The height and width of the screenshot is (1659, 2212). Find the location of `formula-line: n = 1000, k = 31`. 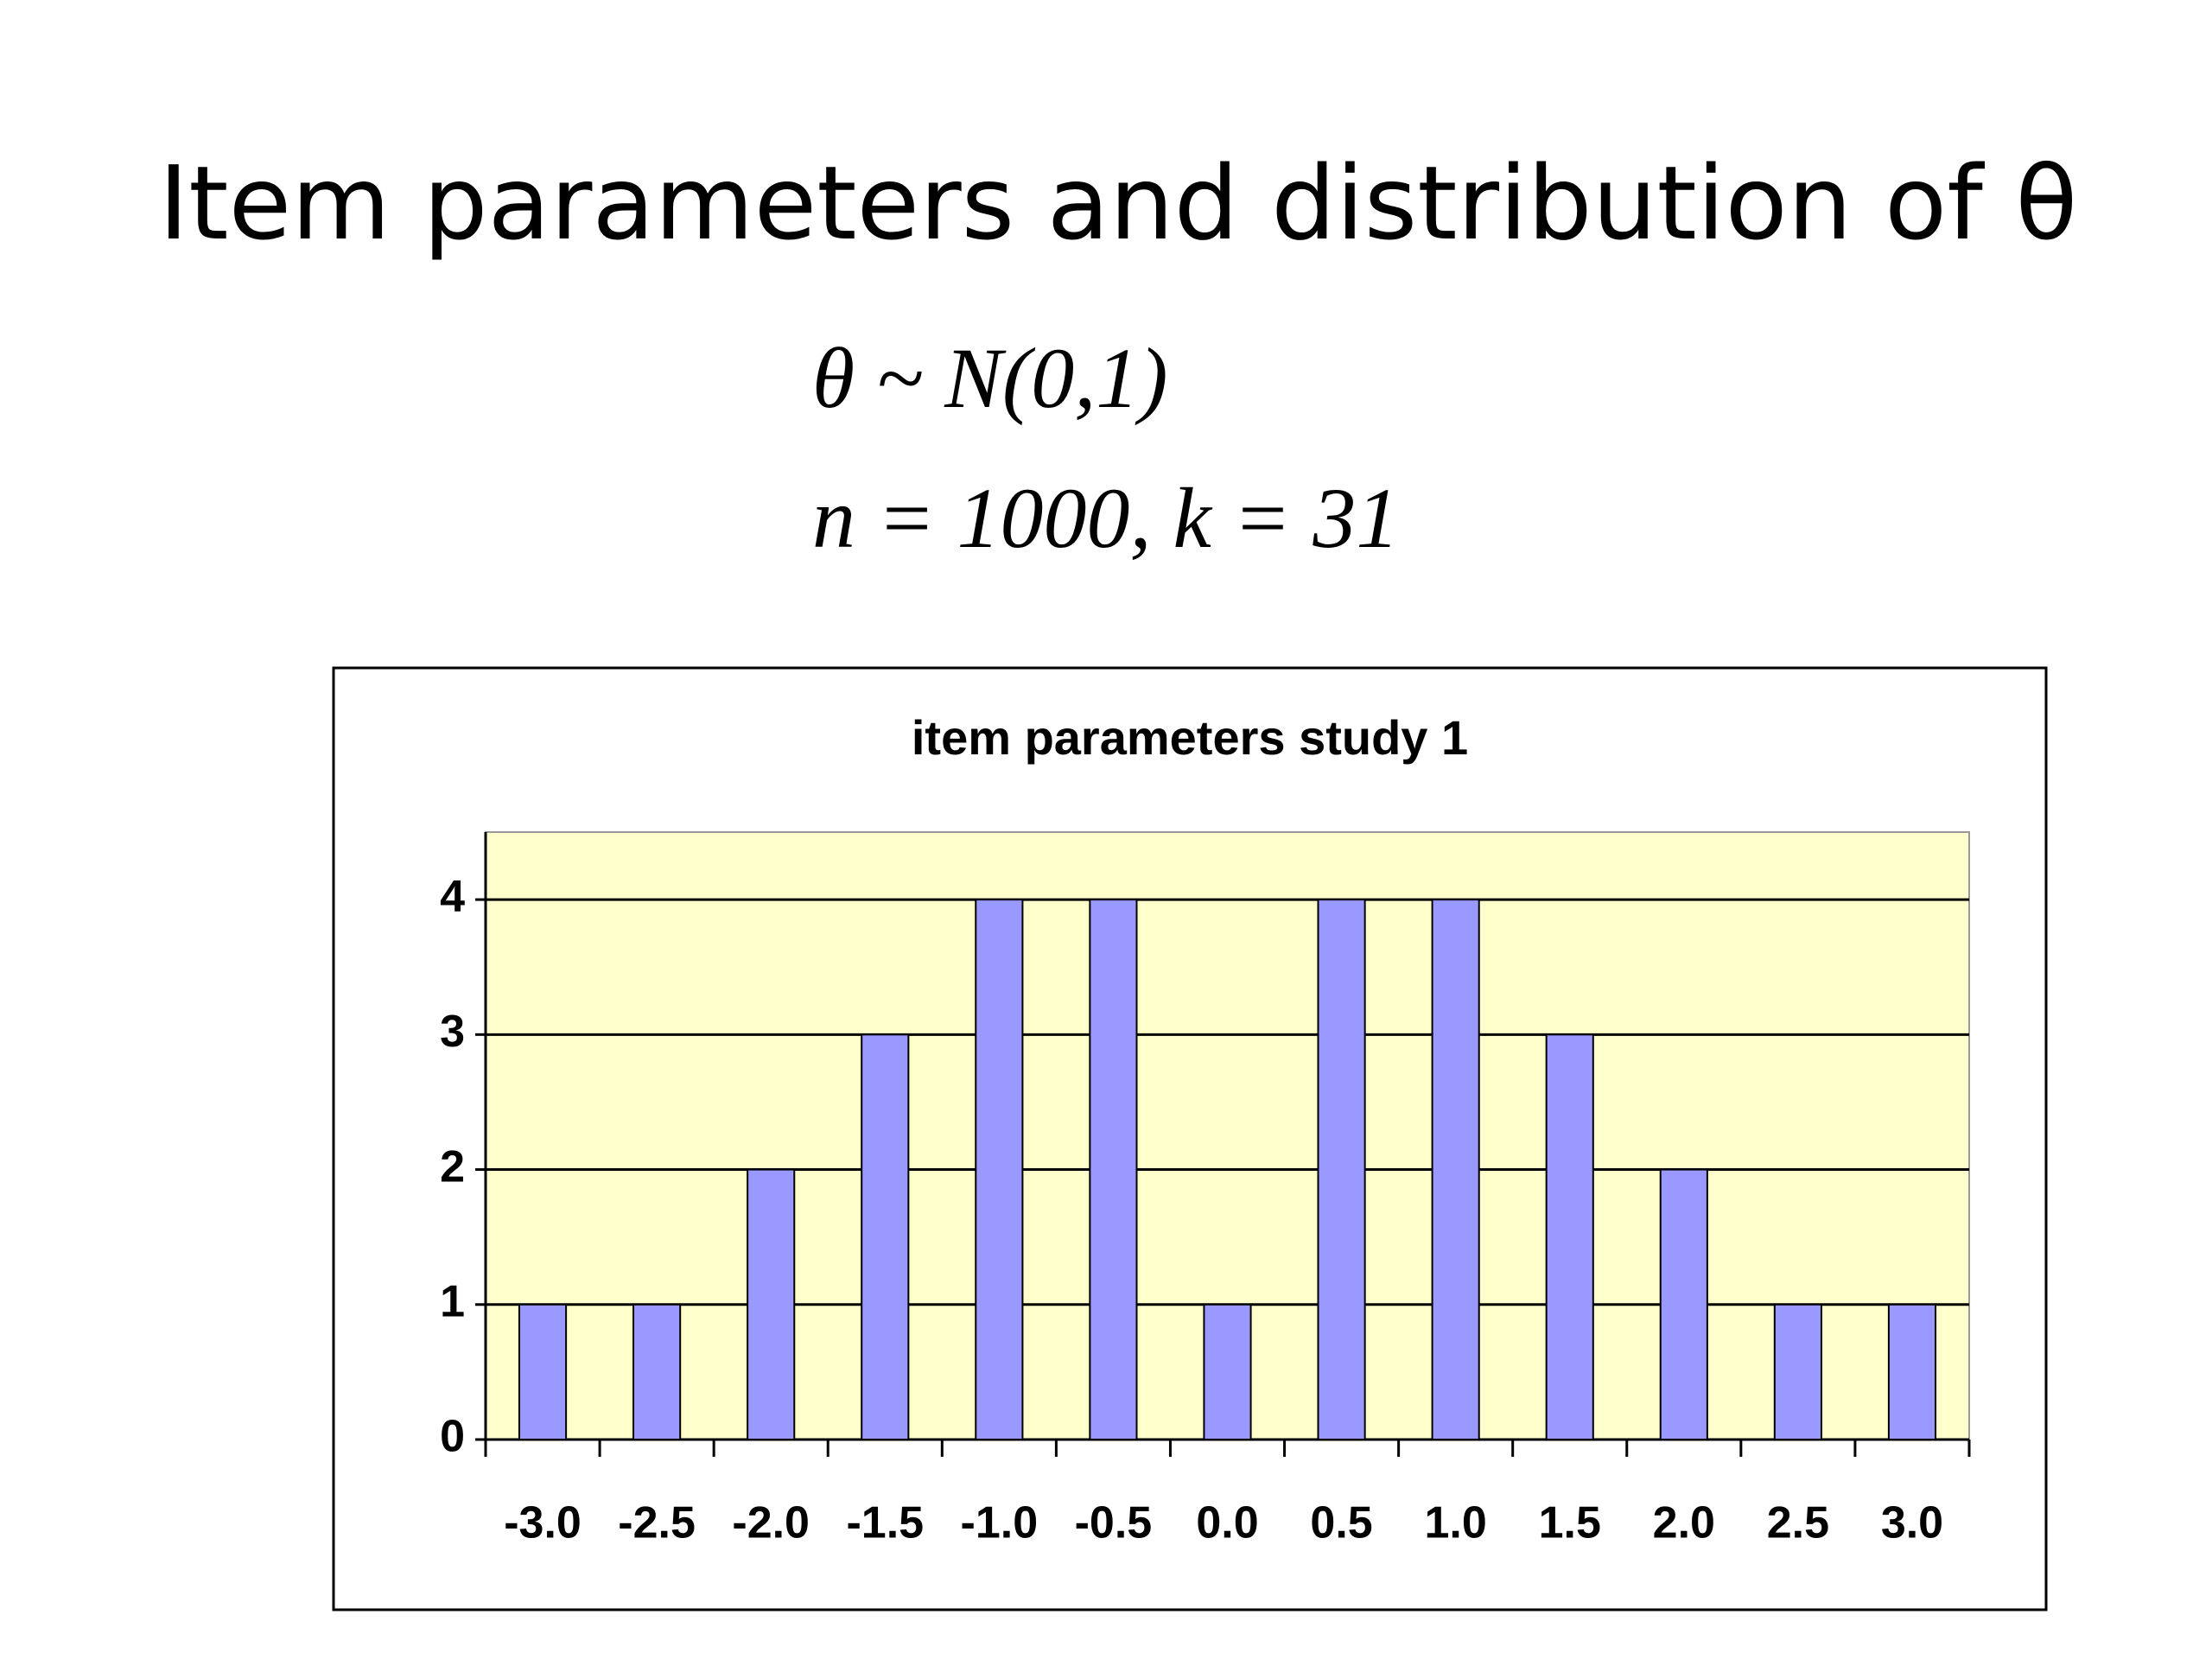

formula-line: n = 1000, k = 31 is located at coordinates (1105, 518).